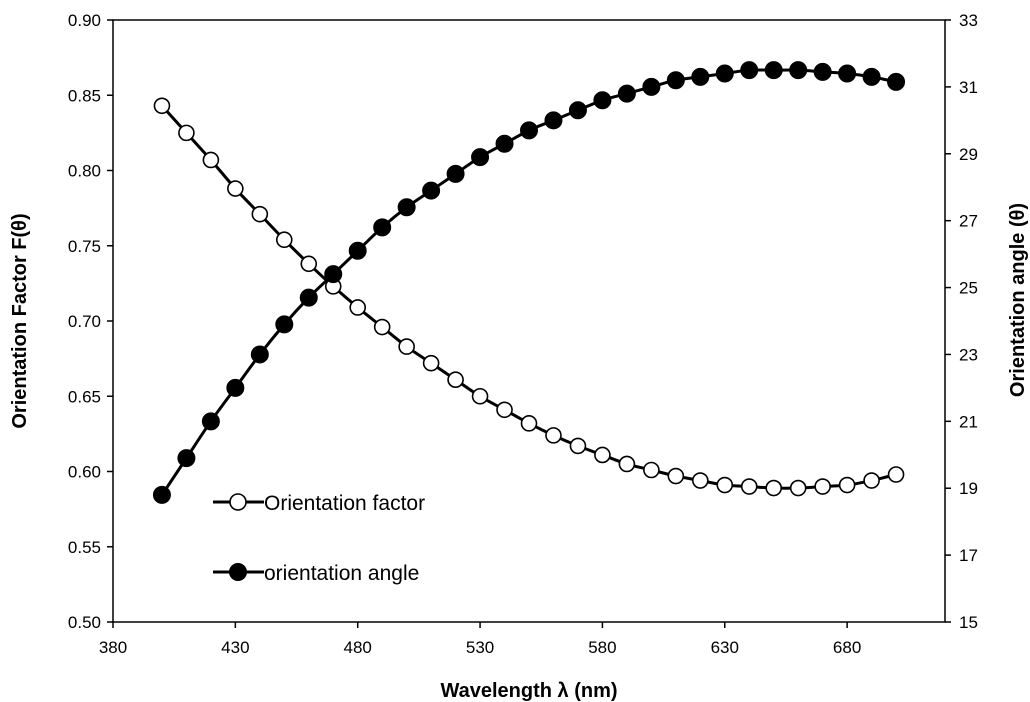  Describe the element at coordinates (84, 95) in the screenshot. I see `y-tick-label: 0.85` at that location.